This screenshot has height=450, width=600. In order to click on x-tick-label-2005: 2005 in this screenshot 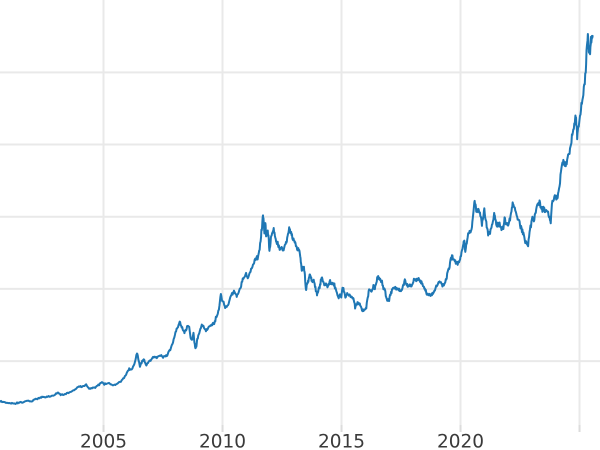, I will do `click(103, 441)`.